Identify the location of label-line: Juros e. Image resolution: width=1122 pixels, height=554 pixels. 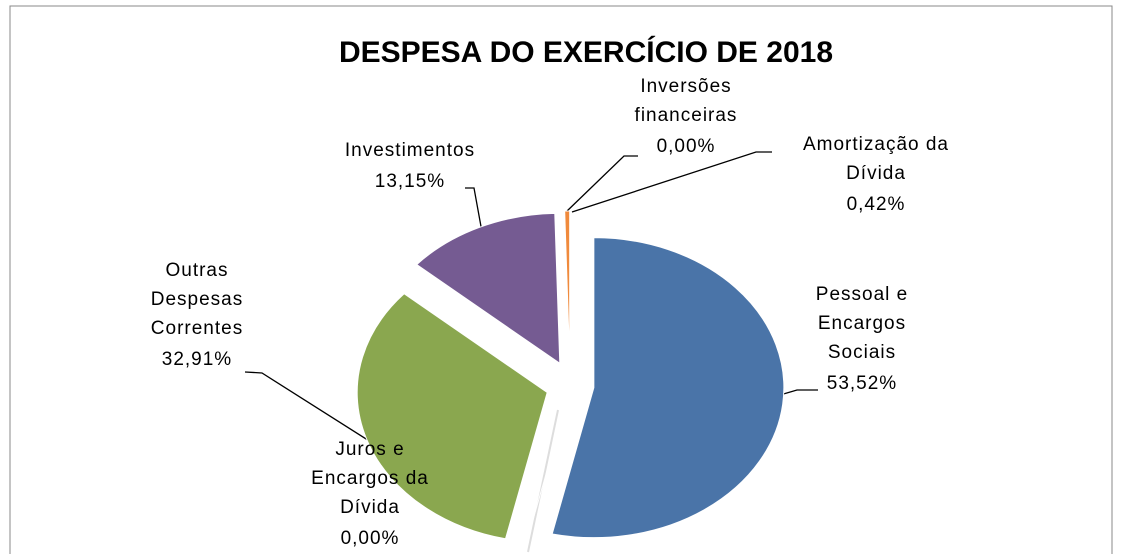
(369, 449).